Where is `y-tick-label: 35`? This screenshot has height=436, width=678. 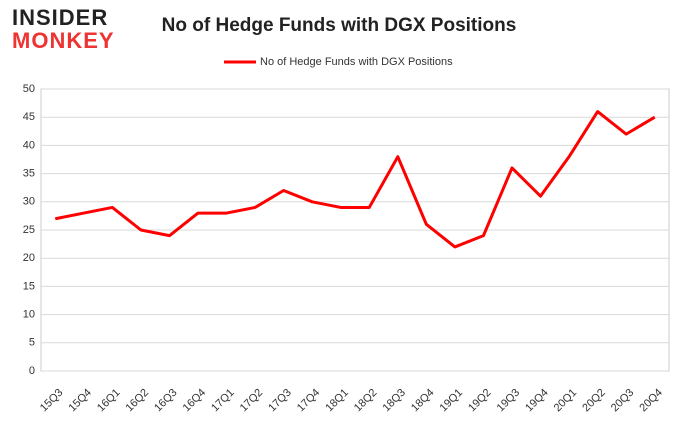
y-tick-label: 35 is located at coordinates (29, 174).